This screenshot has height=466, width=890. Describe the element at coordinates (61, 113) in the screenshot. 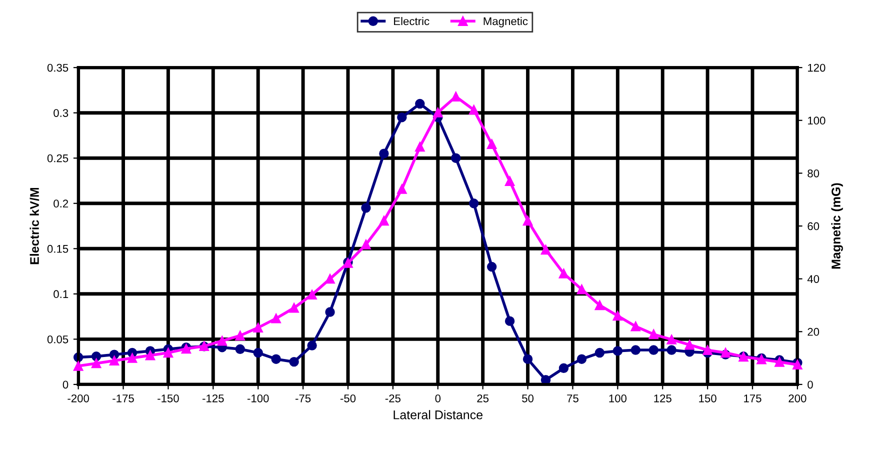

I see `y-tick-label: 0.3` at that location.